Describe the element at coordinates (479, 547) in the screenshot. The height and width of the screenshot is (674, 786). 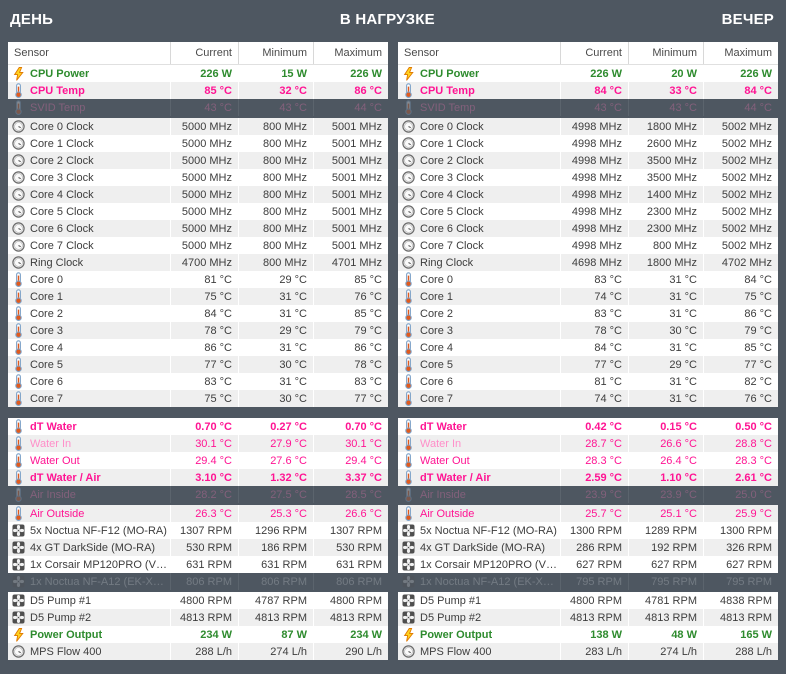
I see `sensor-cell: 4x GT DarkSide (MO-RA)` at that location.